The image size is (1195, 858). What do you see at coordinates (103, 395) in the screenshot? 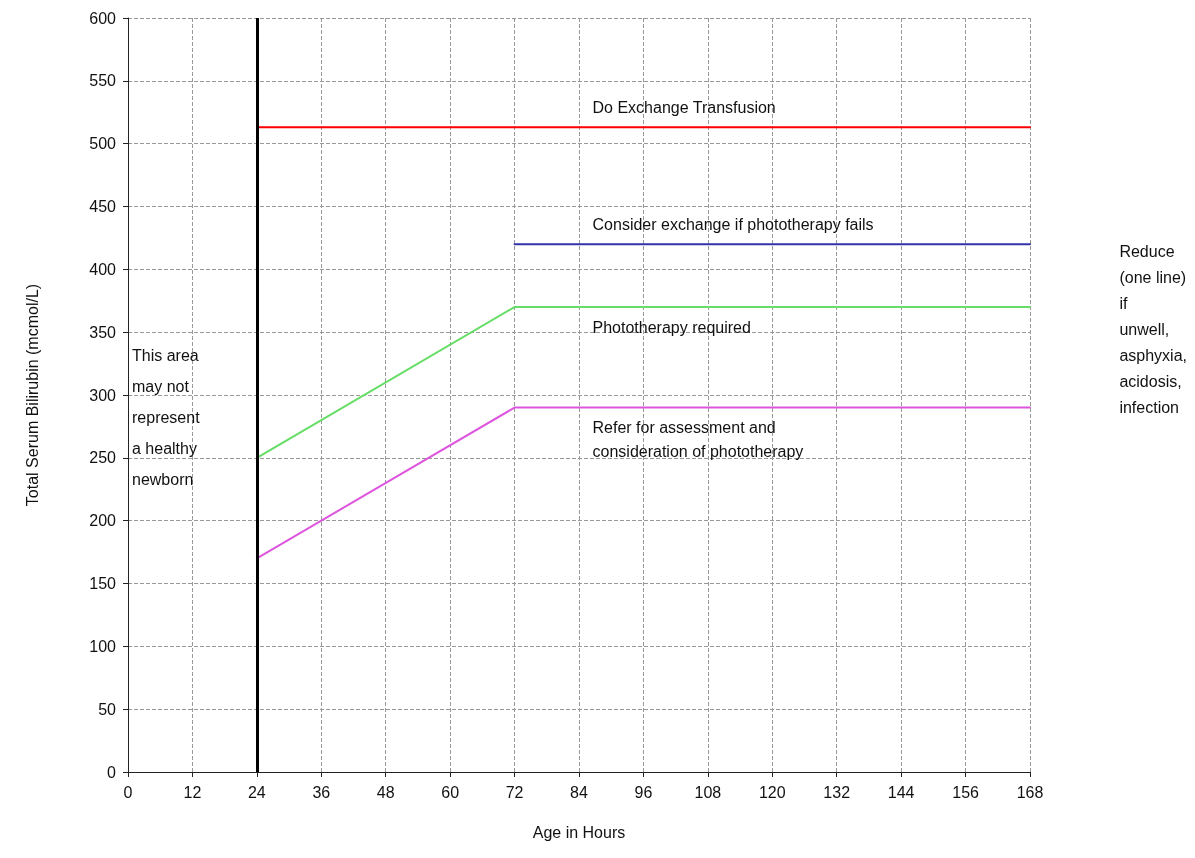
I see `y-tick-label: 300` at bounding box center [103, 395].